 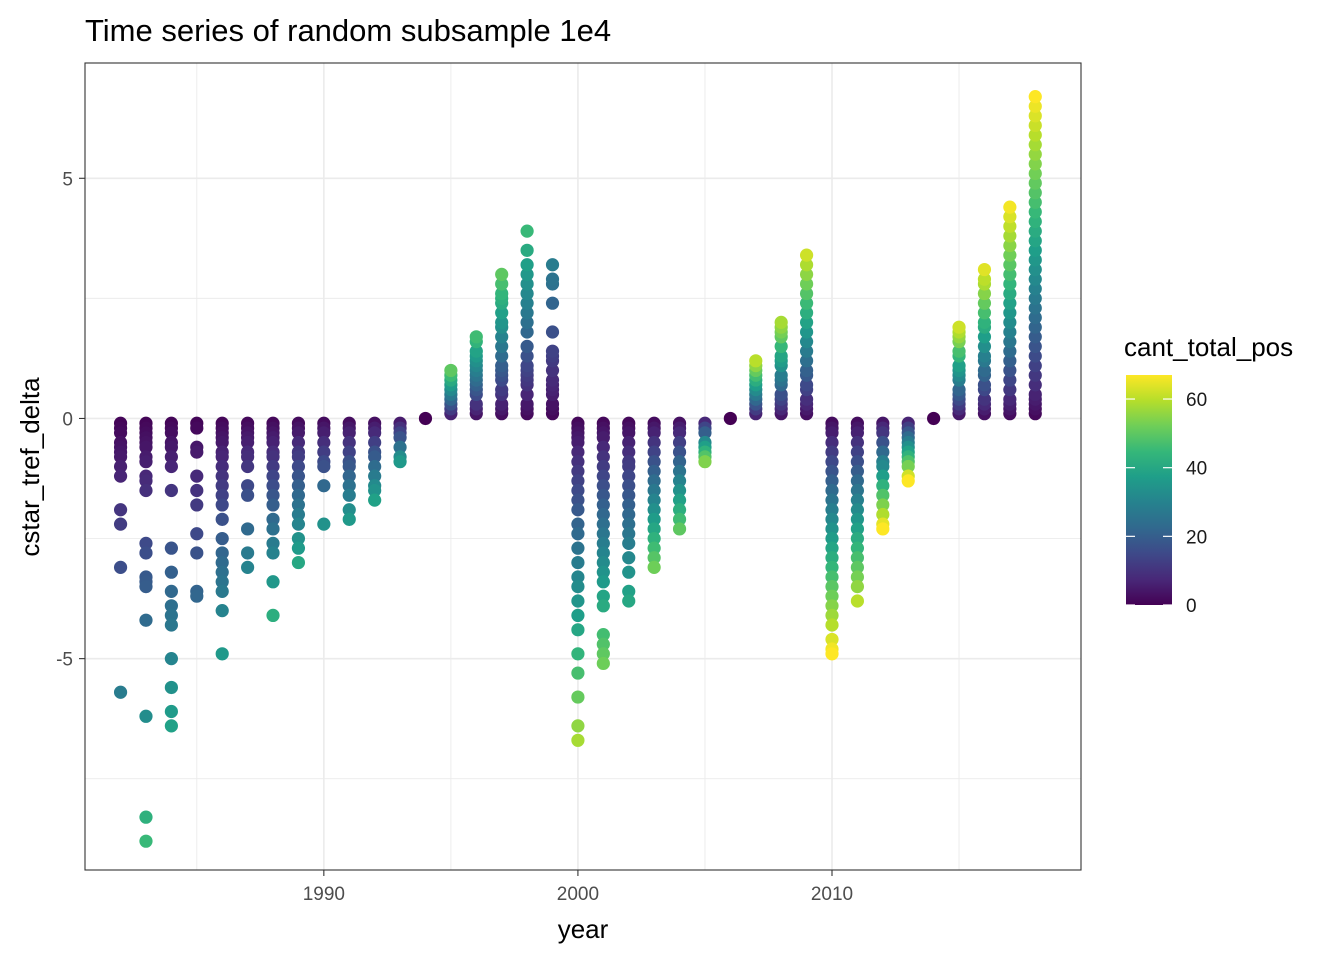 I want to click on colorbar, so click(x=1149, y=490).